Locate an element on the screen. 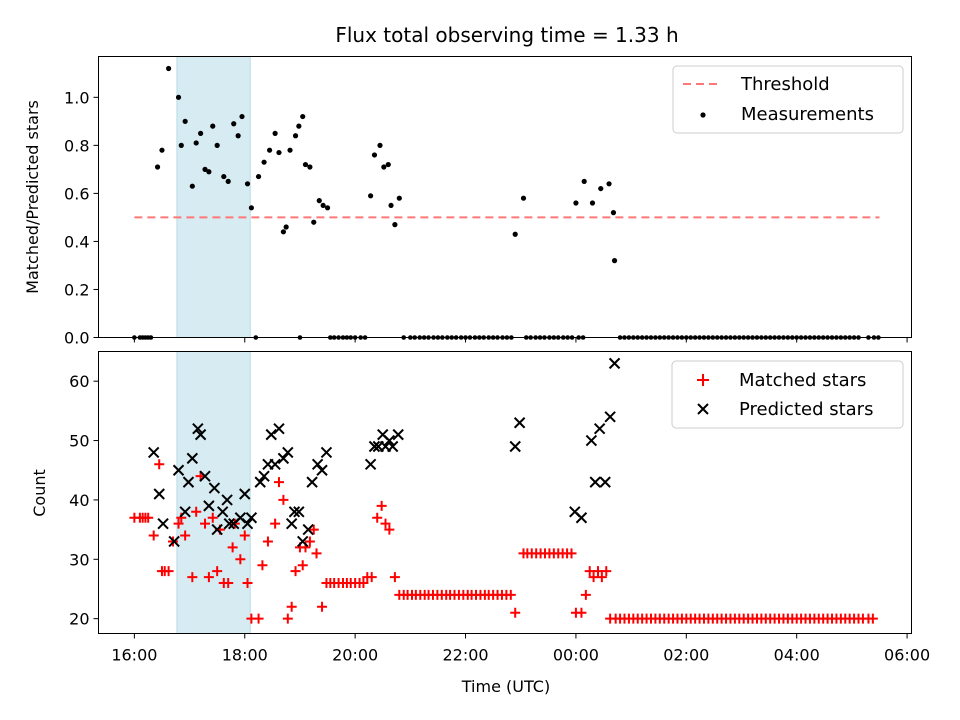  matched-legend-label: Matched stars is located at coordinates (802, 380).